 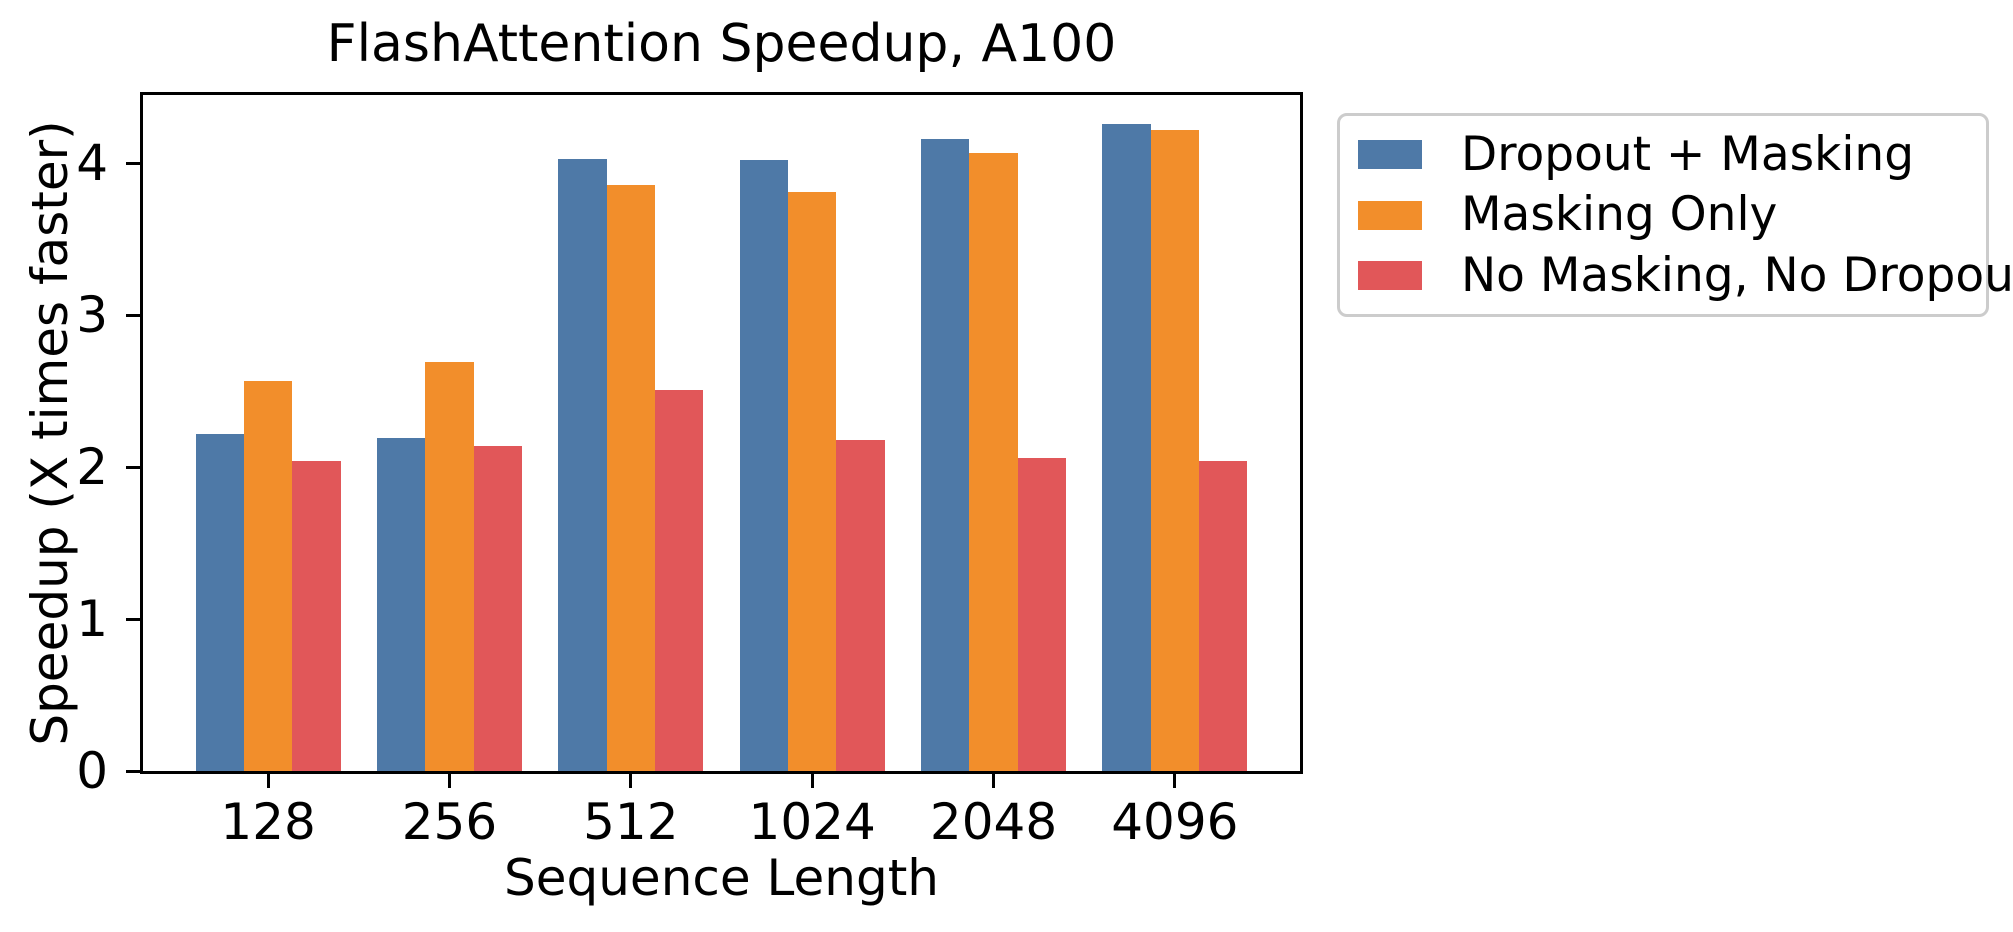 I want to click on y-tick-label: 2, so click(x=92, y=467).